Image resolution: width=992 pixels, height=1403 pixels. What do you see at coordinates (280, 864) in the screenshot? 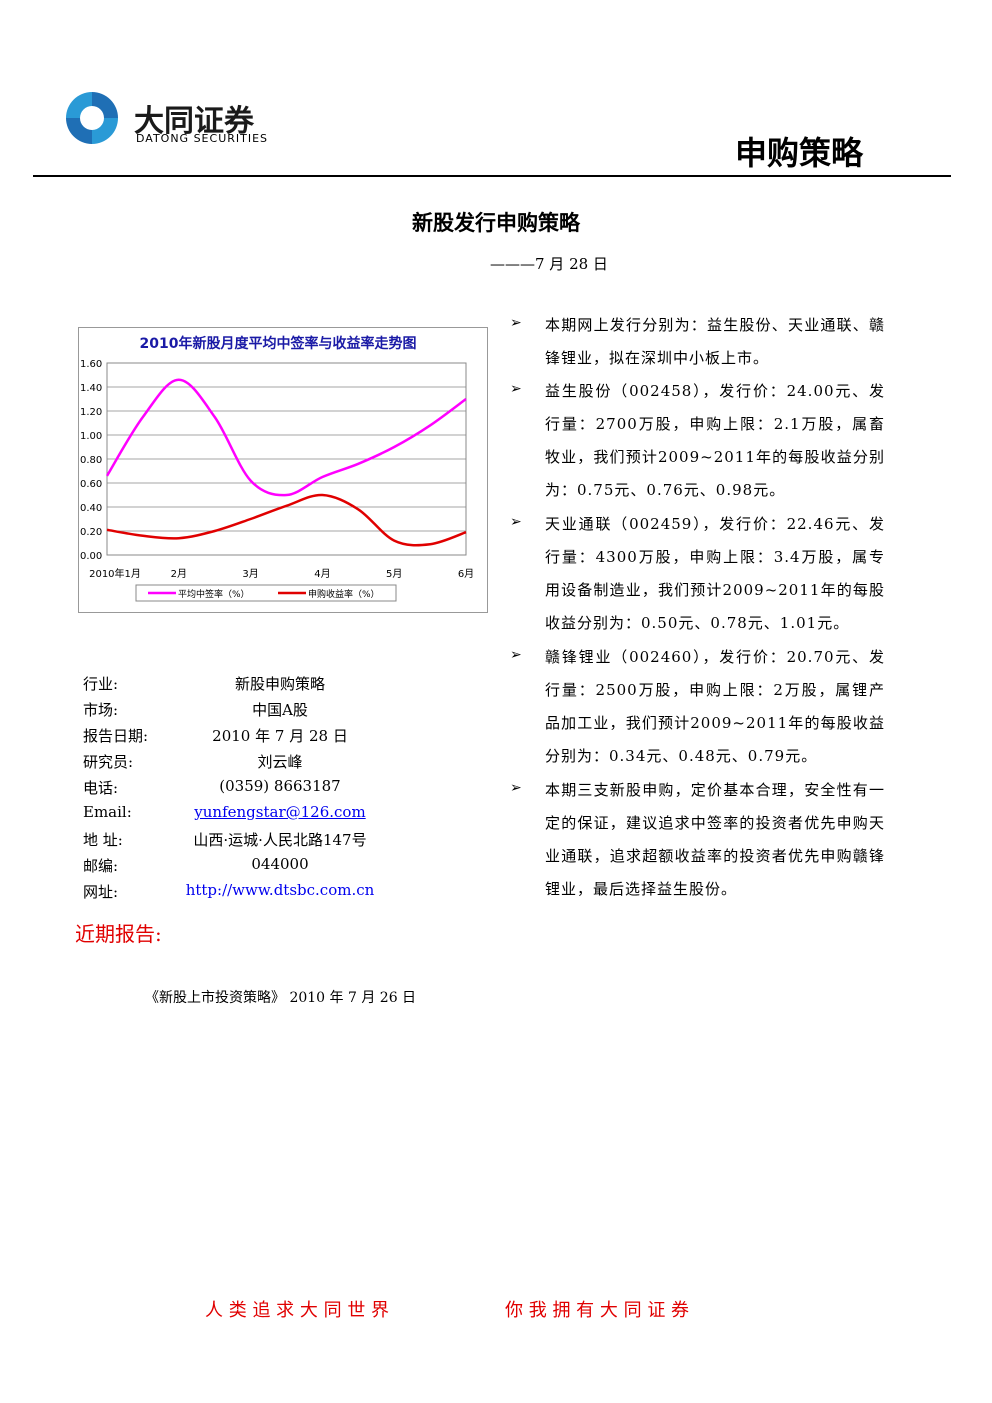
I see `info-value: 044000` at bounding box center [280, 864].